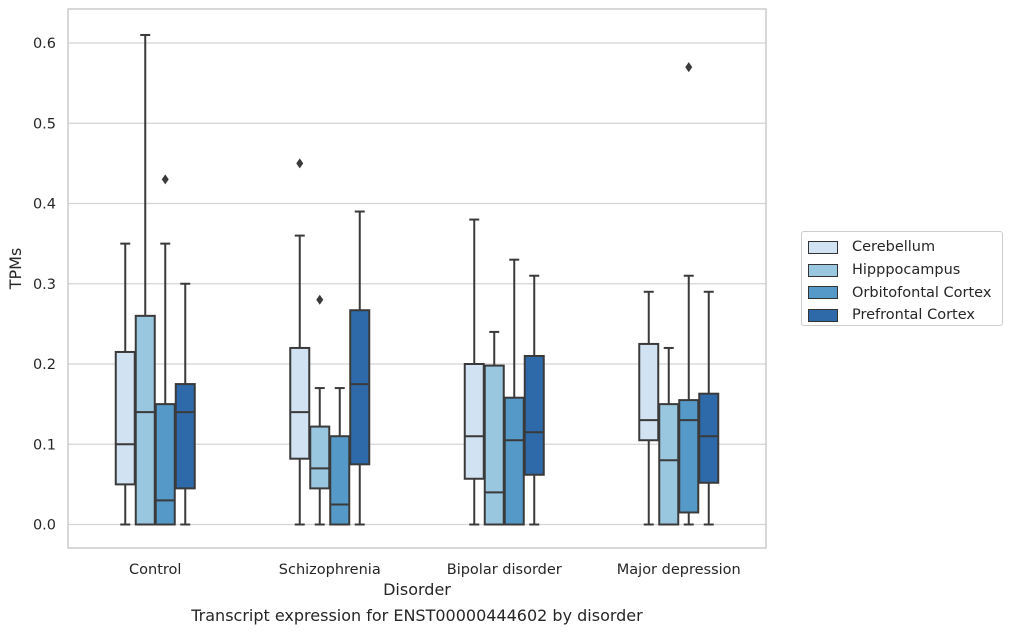  I want to click on legend-item-cerebellum: Cerebellum, so click(905, 247).